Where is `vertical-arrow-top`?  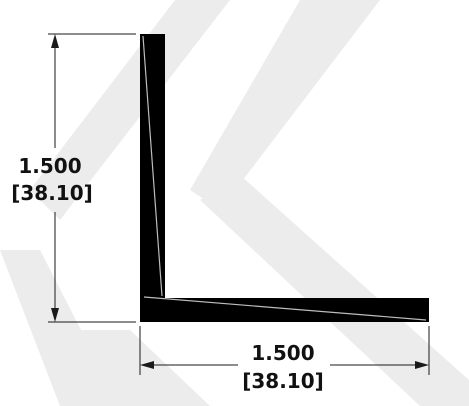 vertical-arrow-top is located at coordinates (55, 41).